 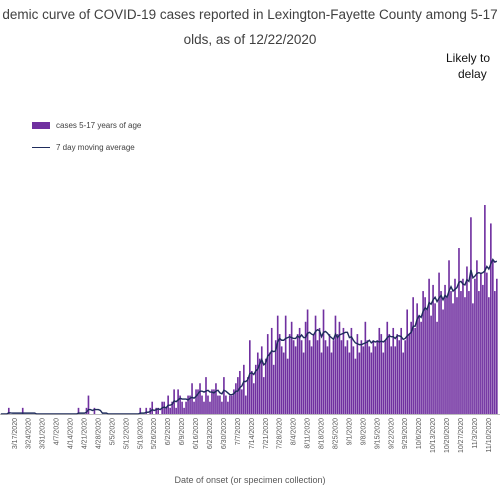 What do you see at coordinates (84, 433) in the screenshot?
I see `x-tick-label: 4/21/2020` at bounding box center [84, 433].